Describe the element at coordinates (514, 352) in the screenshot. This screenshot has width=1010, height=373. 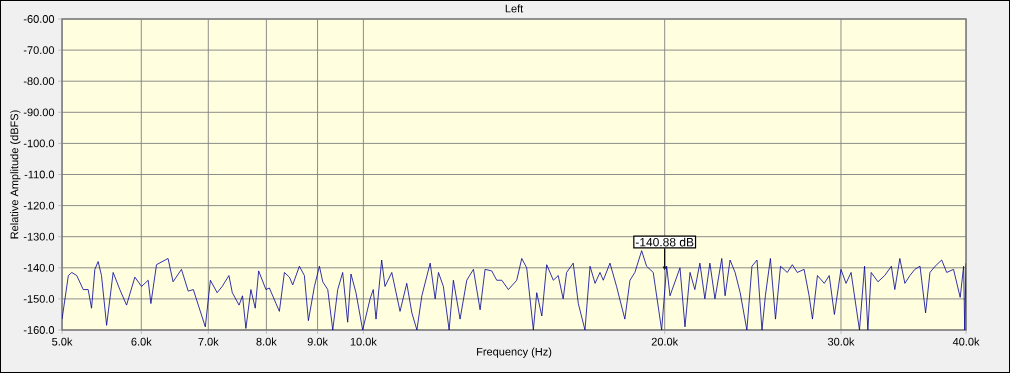
I see `x-axis-title: Frequency (Hz)` at that location.